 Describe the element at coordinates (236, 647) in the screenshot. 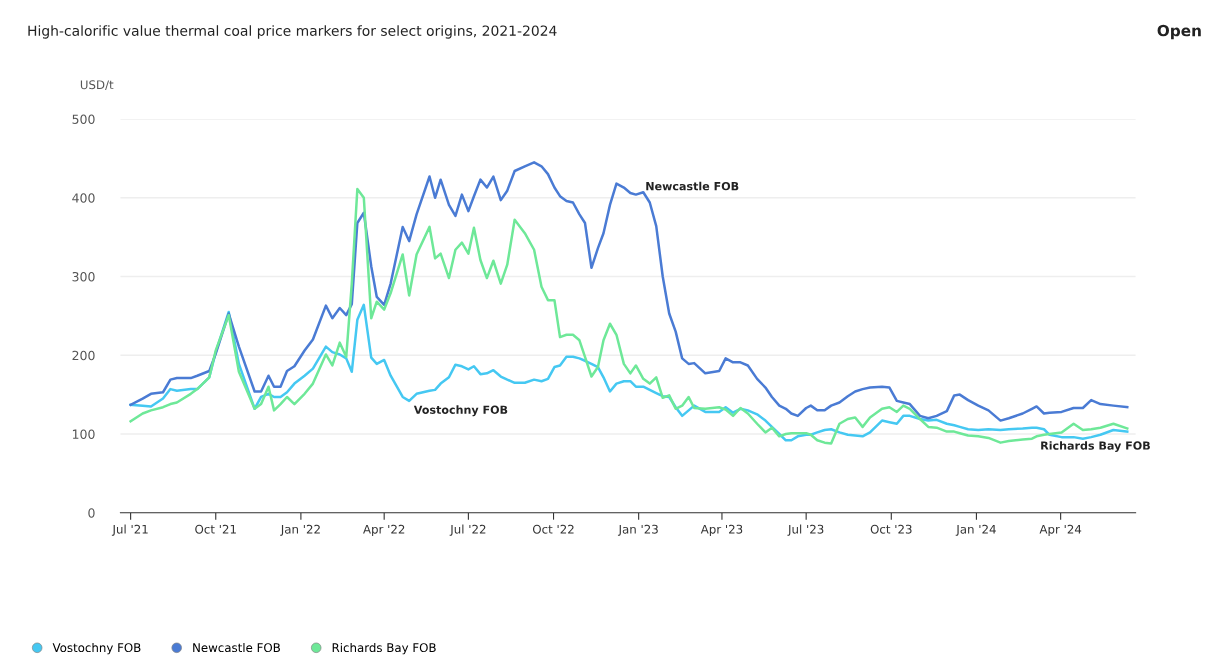

I see `legend-label: Newcastle FOB` at that location.